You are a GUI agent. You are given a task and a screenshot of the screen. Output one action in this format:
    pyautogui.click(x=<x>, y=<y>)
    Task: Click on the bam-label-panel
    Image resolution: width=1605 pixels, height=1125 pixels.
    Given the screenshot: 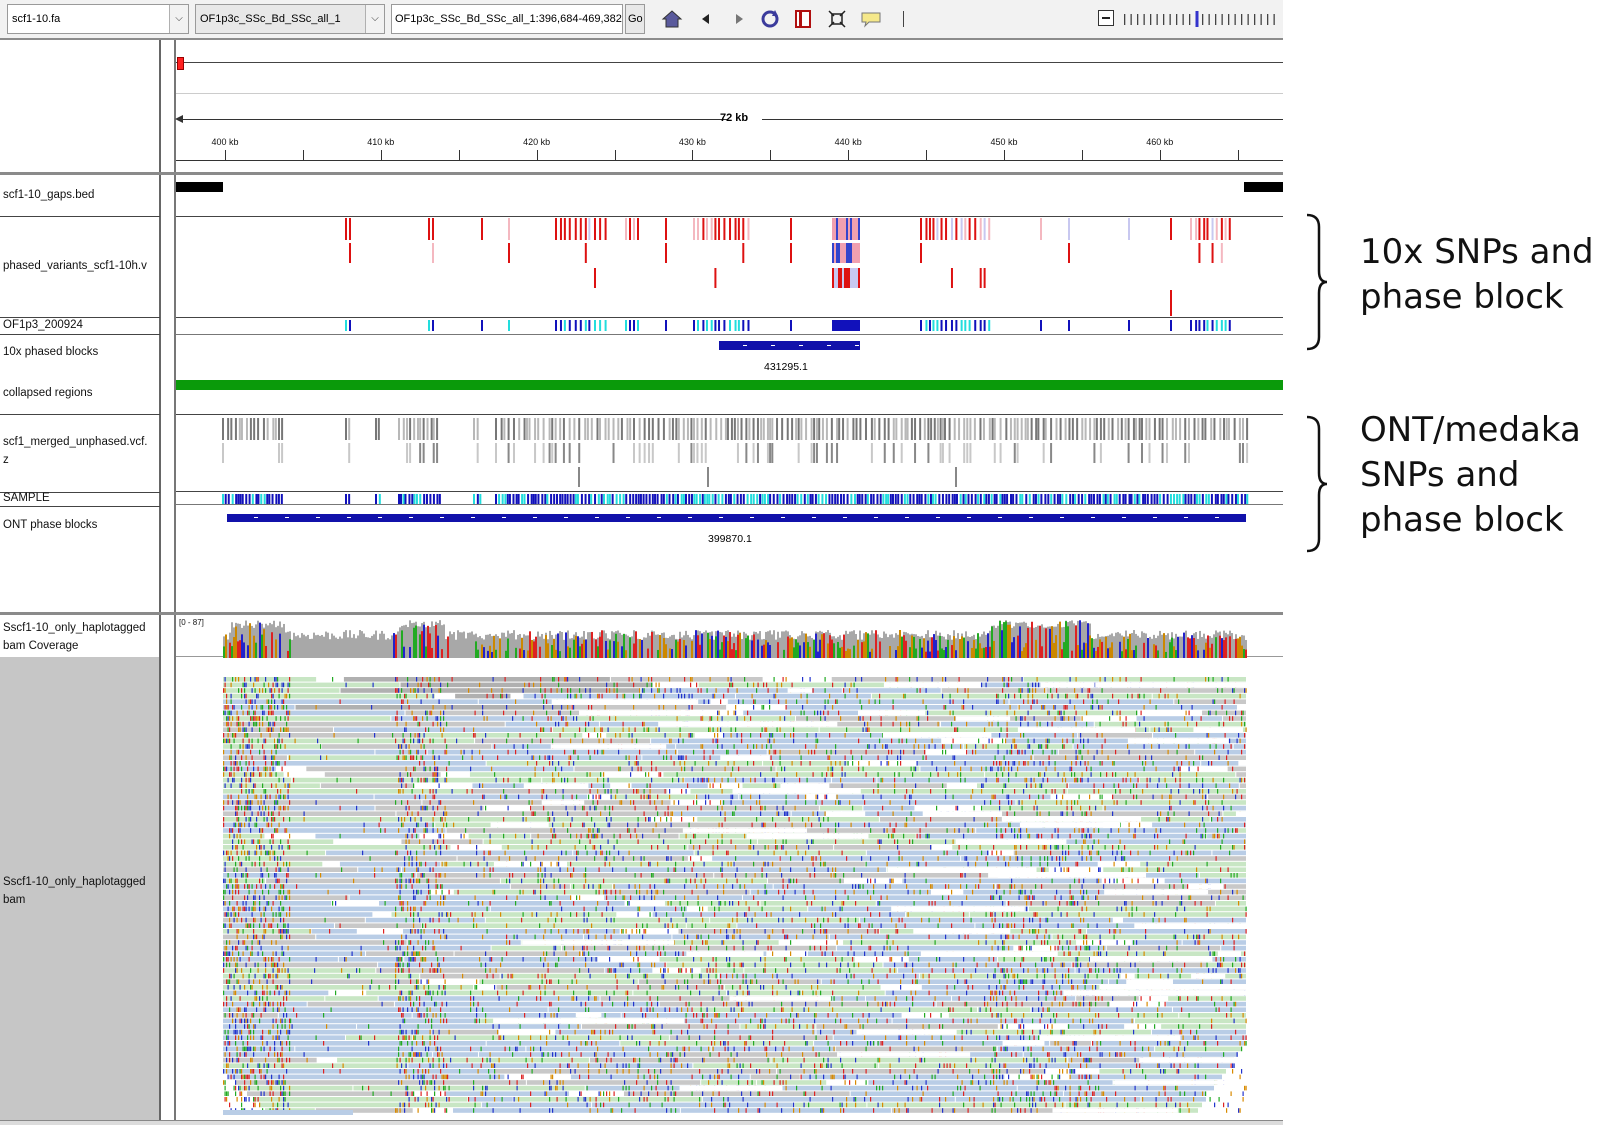 What is the action you would take?
    pyautogui.click(x=79, y=890)
    